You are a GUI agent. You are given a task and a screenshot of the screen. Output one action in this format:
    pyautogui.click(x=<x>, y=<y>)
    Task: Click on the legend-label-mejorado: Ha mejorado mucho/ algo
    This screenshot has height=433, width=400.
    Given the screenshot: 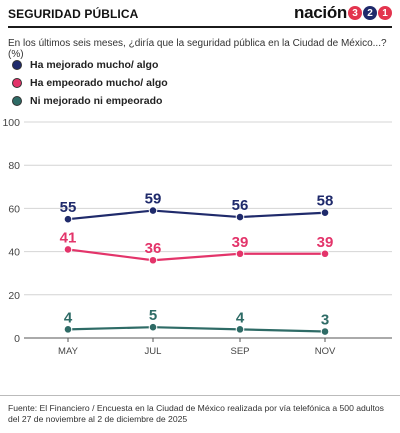 What is the action you would take?
    pyautogui.click(x=94, y=65)
    